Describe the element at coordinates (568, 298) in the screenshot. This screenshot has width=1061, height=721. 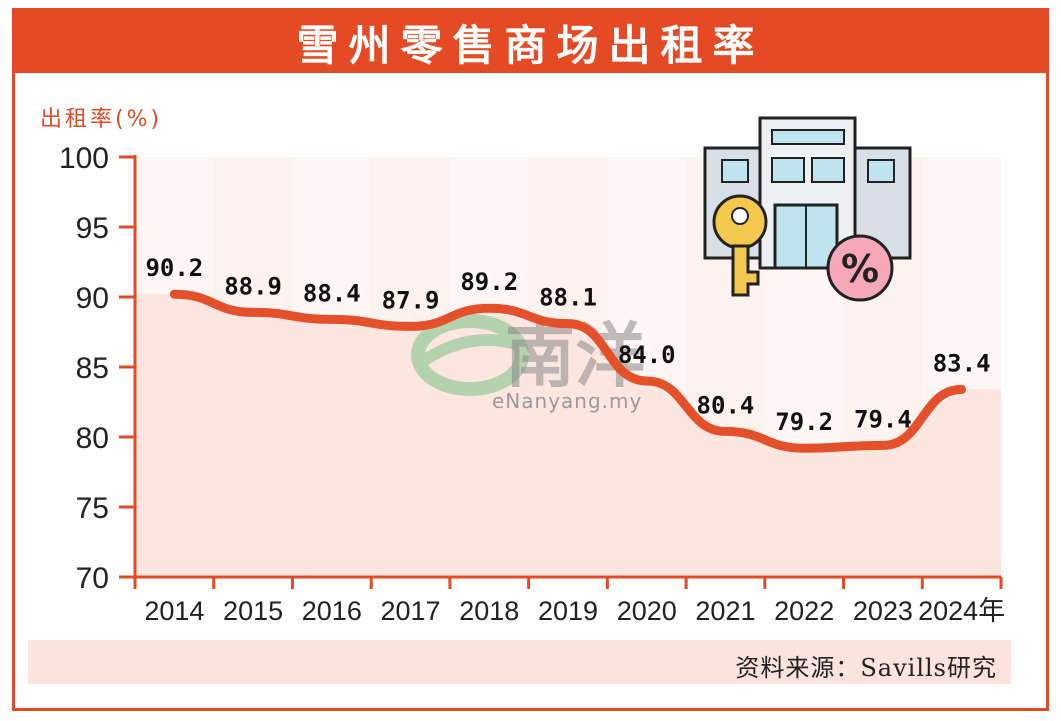
I see `data-label: 88.1` at that location.